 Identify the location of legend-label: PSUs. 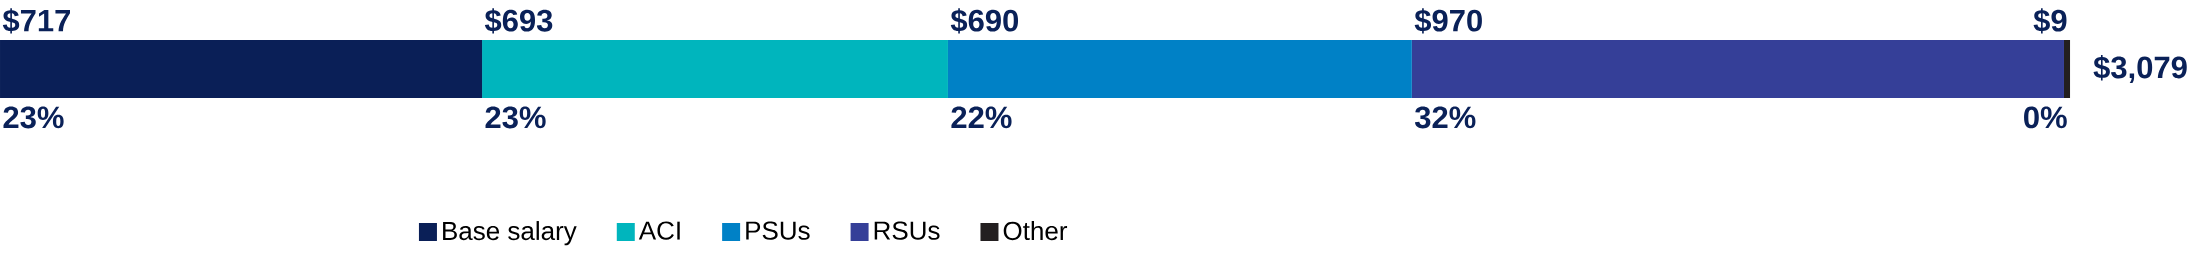
(778, 230).